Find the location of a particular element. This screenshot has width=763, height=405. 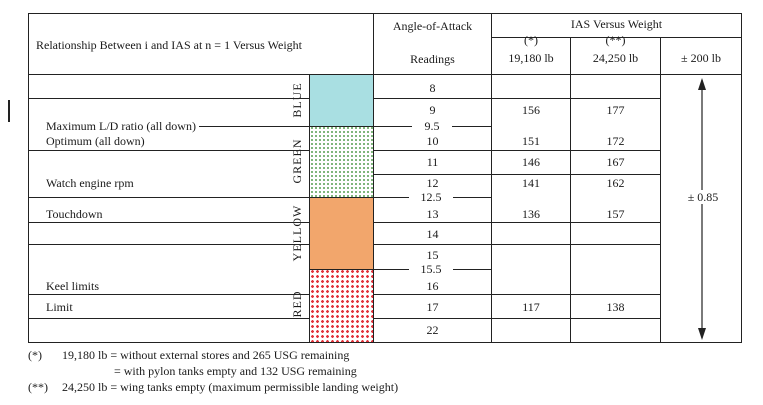

ias-subheader-line is located at coordinates (616, 37).